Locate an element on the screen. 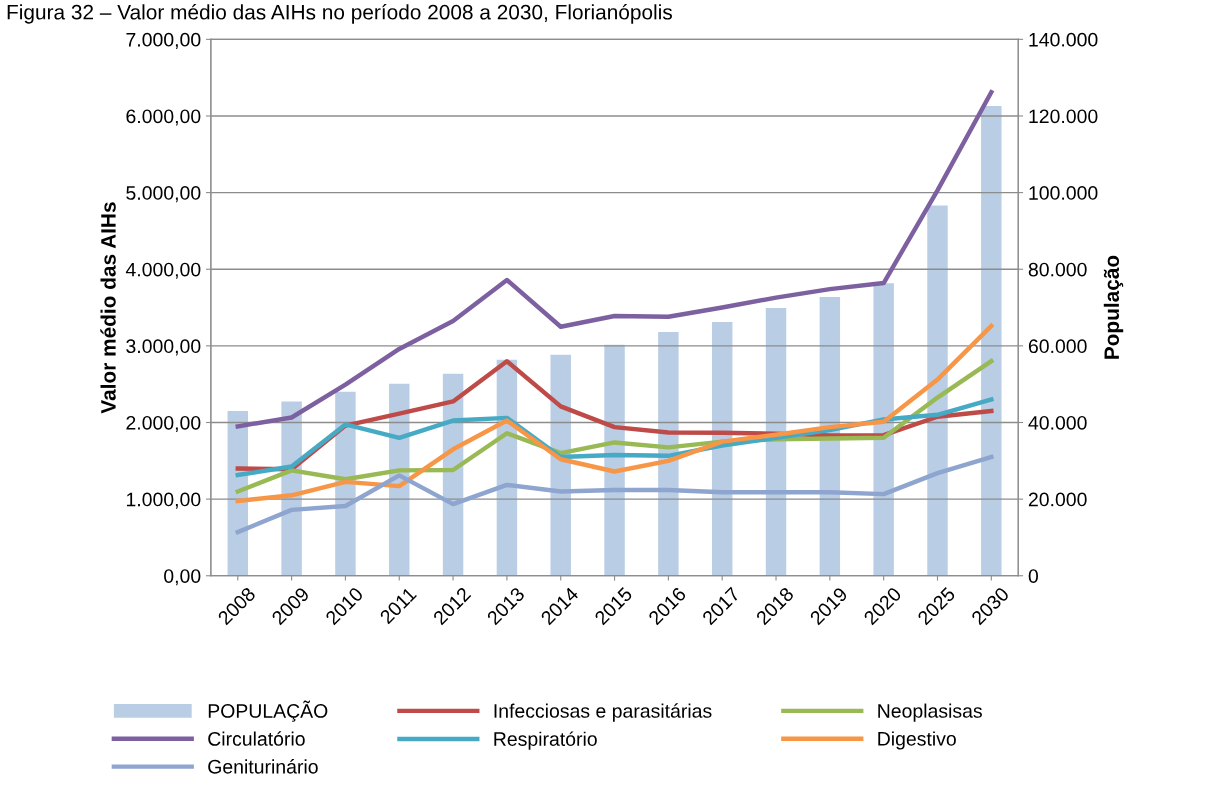  y-tick-label: 1.000,00 is located at coordinates (163, 500).